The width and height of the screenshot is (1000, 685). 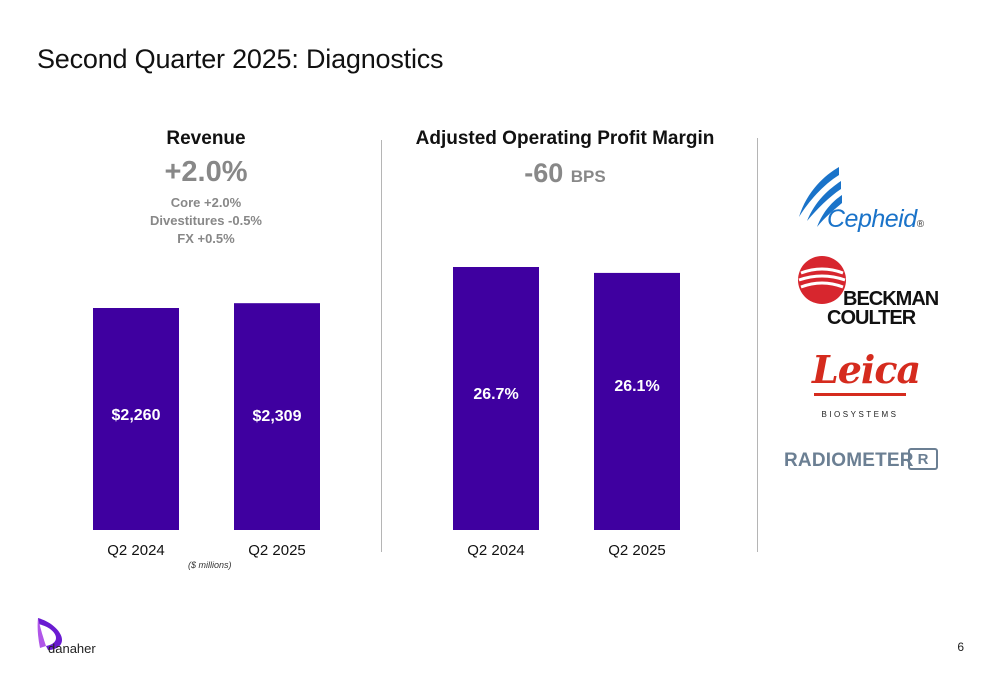 I want to click on margin-category-label-2: Q2 2025, so click(x=637, y=550).